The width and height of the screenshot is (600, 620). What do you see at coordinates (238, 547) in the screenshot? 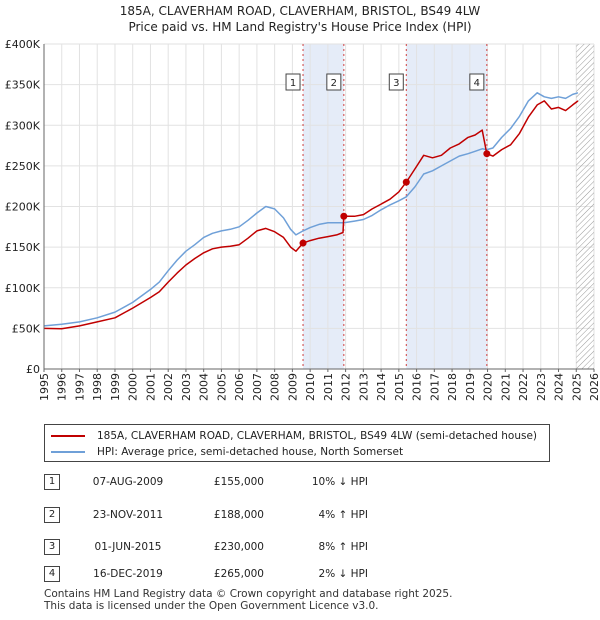
I see `sale-price: £230,000` at bounding box center [238, 547].